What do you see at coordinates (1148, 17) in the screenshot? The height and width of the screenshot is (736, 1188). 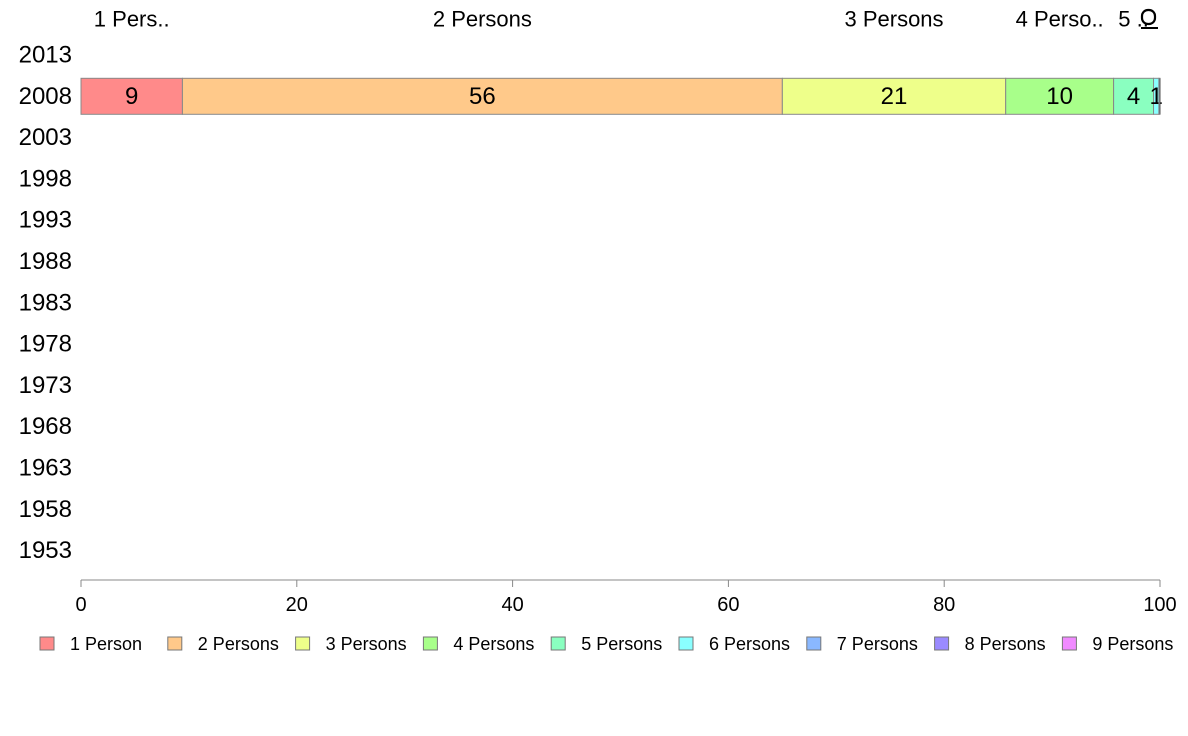 I see `top-label-overlap-glyph` at bounding box center [1148, 17].